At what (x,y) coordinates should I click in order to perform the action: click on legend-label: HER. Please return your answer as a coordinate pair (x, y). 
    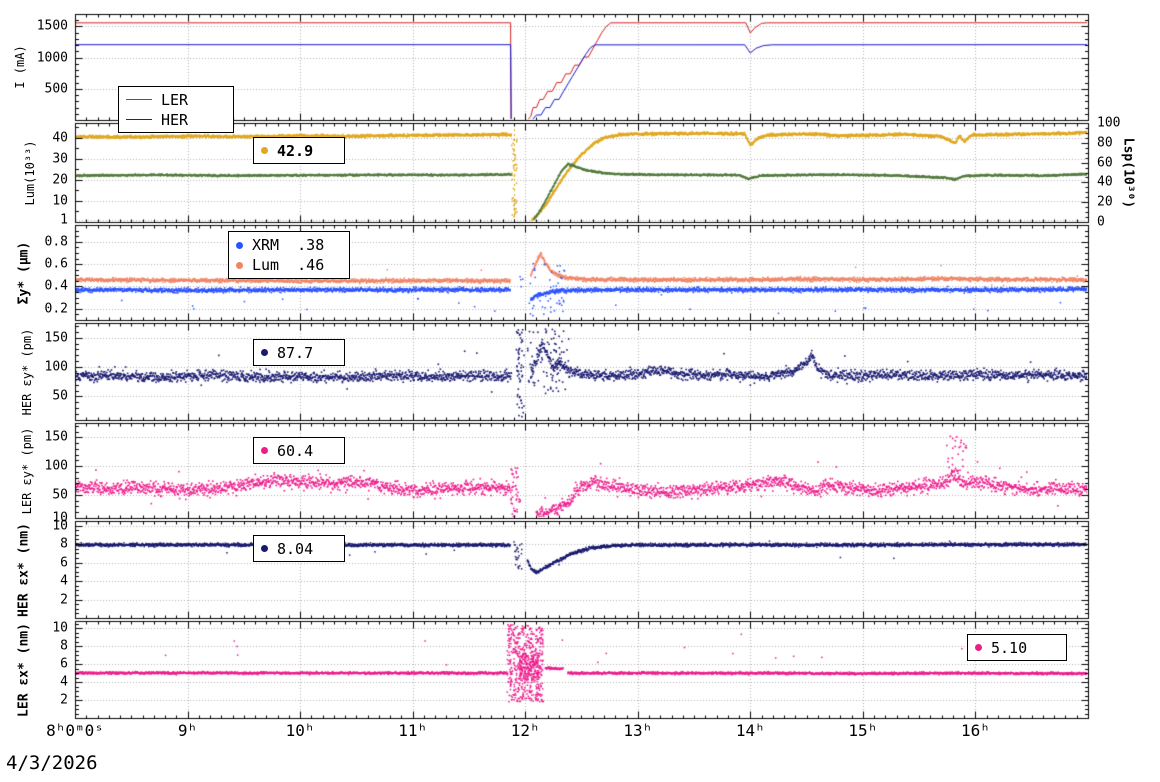
    Looking at the image, I should click on (175, 119).